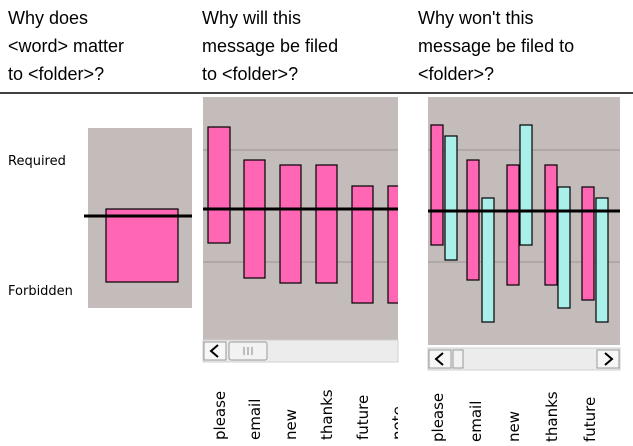 This screenshot has height=446, width=633. What do you see at coordinates (458, 359) in the screenshot?
I see `scroll-thumb` at bounding box center [458, 359].